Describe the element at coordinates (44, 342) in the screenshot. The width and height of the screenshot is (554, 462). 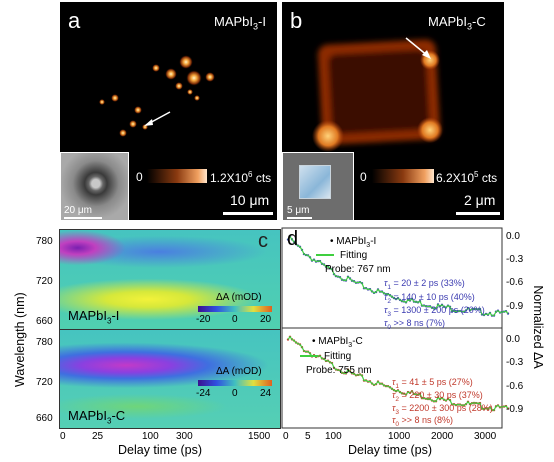
I see `heatmap-bottom-ytick-1: 780` at that location.